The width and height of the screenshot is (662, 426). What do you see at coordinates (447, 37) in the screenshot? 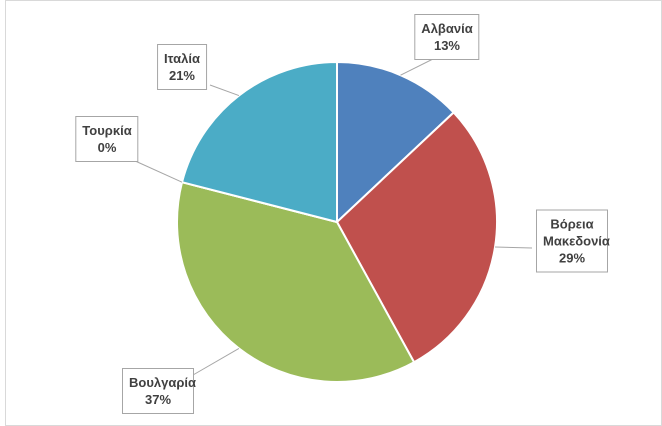
I see `data-label: Αλβανία 13%` at bounding box center [447, 37].